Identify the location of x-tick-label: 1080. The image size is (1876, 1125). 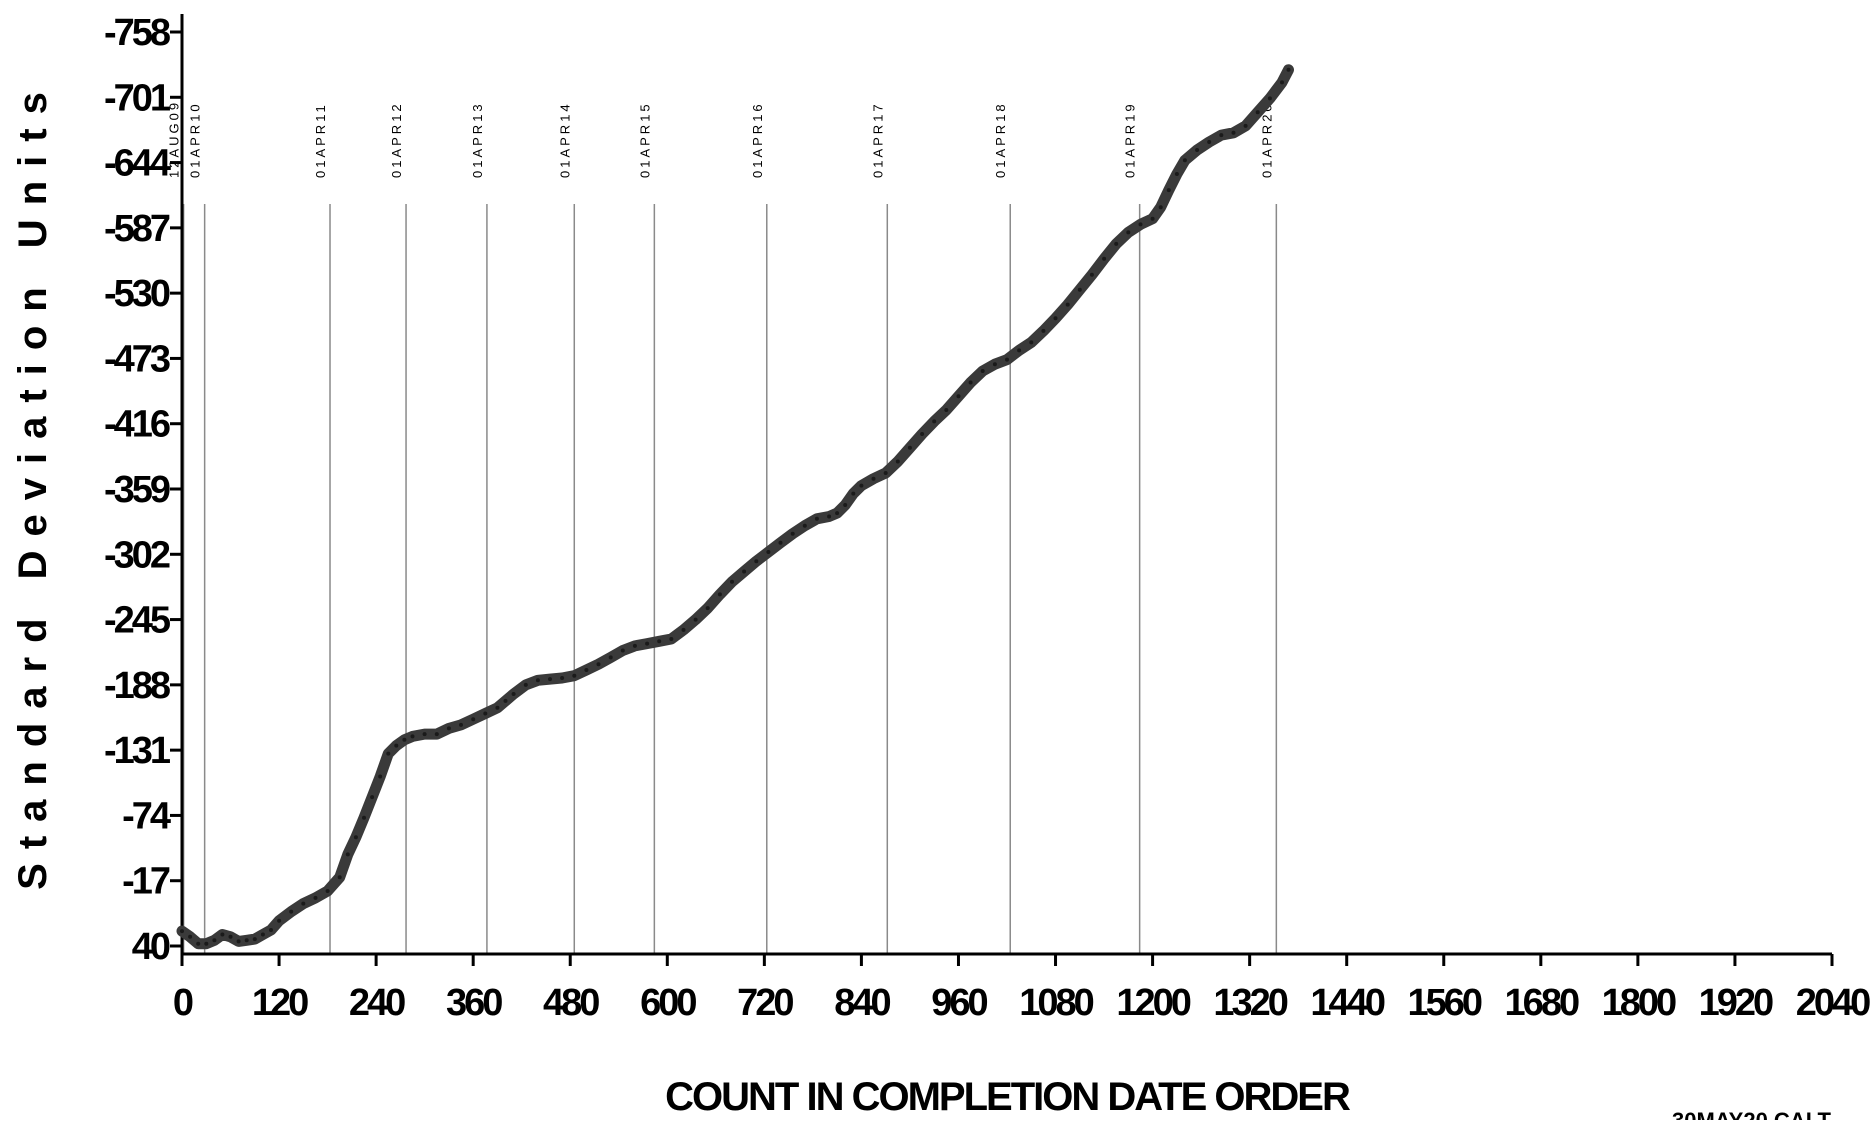
(1056, 1003).